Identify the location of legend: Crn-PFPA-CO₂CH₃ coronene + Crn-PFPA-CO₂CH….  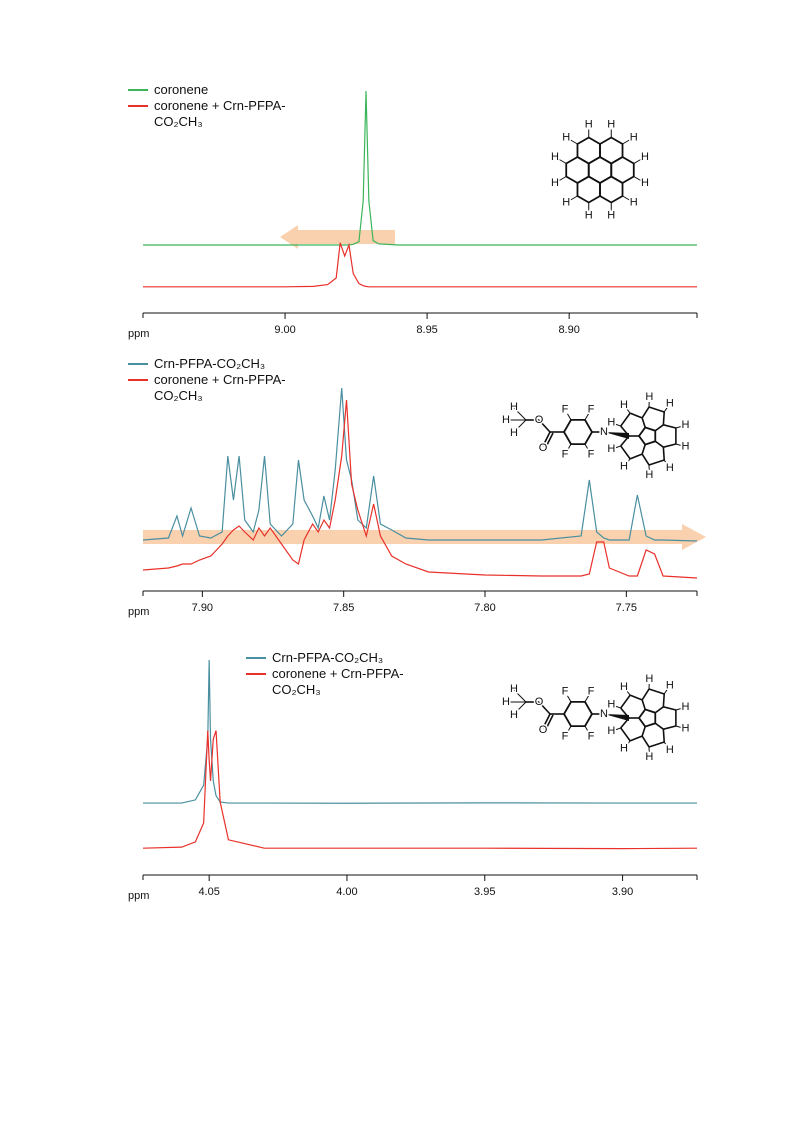
(228, 380).